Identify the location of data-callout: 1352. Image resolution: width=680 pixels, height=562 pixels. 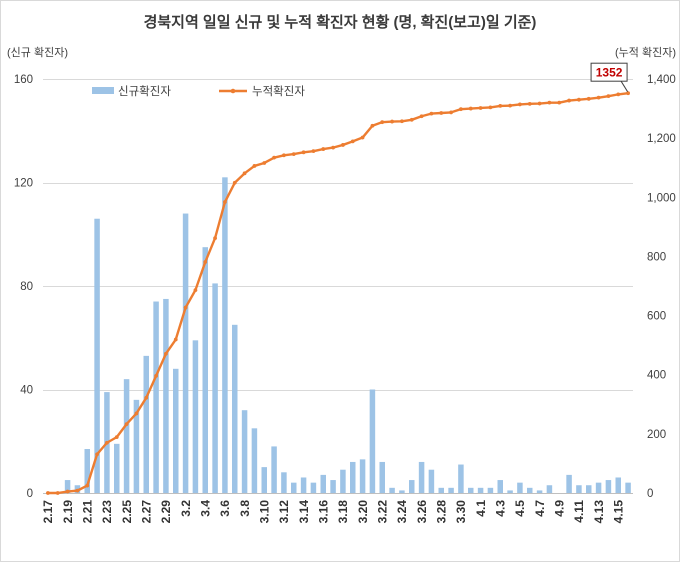
(609, 77).